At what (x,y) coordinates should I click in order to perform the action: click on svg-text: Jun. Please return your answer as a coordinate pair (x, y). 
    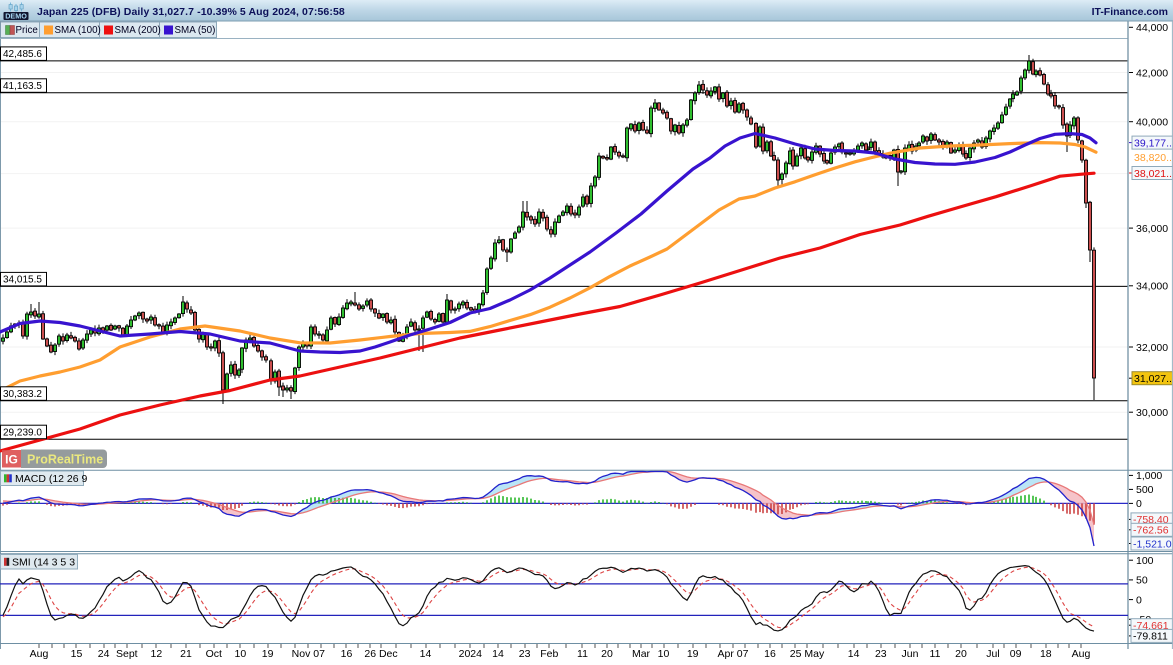
    Looking at the image, I should click on (910, 654).